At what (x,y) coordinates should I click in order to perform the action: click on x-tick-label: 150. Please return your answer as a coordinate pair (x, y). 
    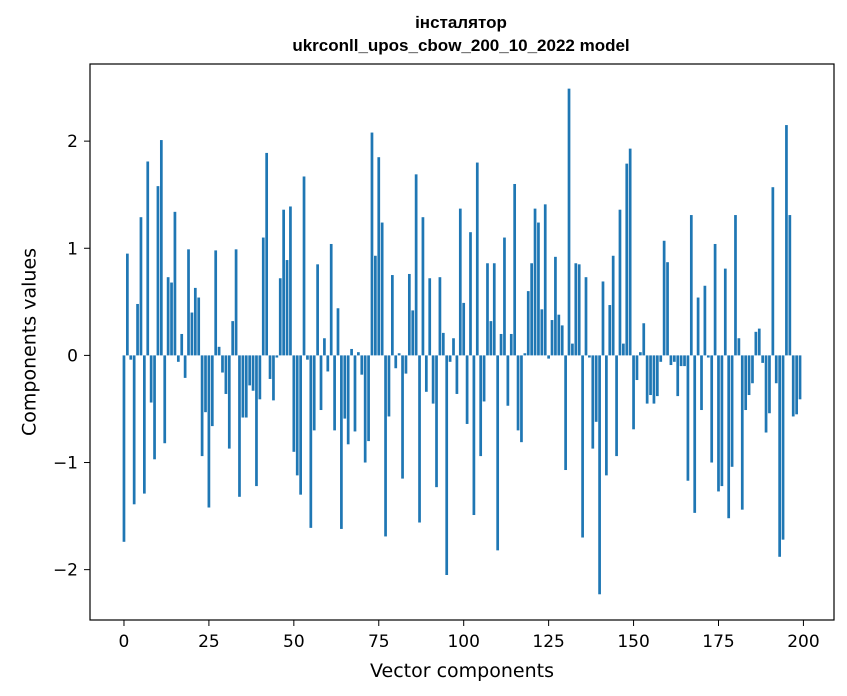
    Looking at the image, I should click on (633, 642).